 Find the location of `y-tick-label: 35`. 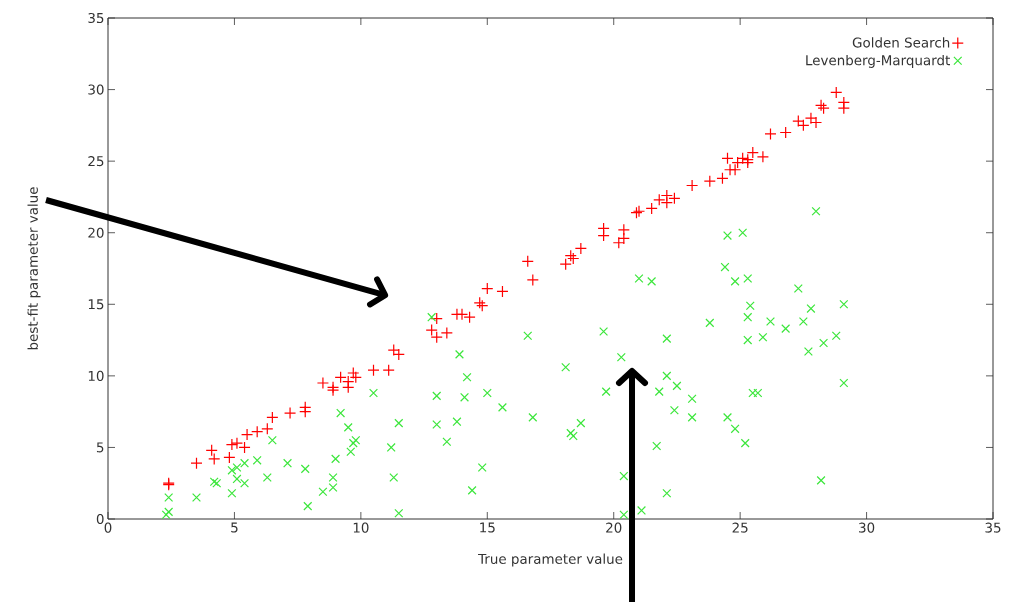

y-tick-label: 35 is located at coordinates (96, 18).